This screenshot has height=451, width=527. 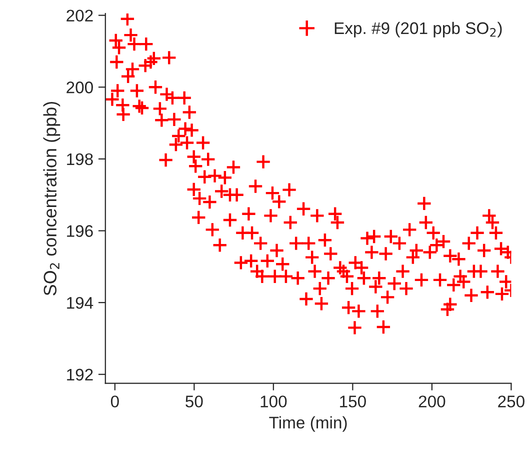 I want to click on x-axis-title: Time (min), so click(x=308, y=424).